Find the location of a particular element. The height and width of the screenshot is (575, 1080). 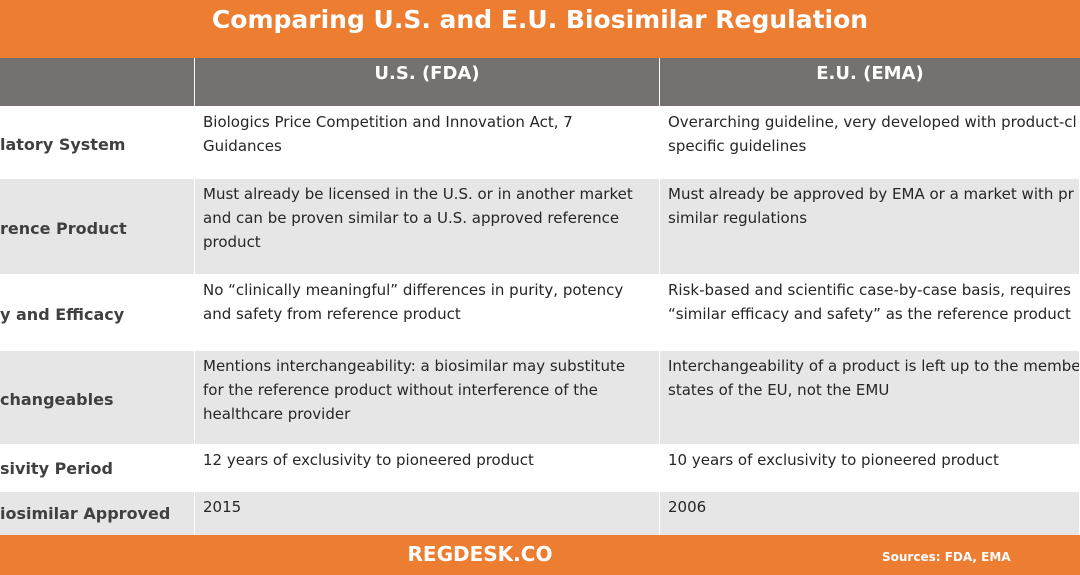

brand: REGDESK.CO is located at coordinates (480, 554).